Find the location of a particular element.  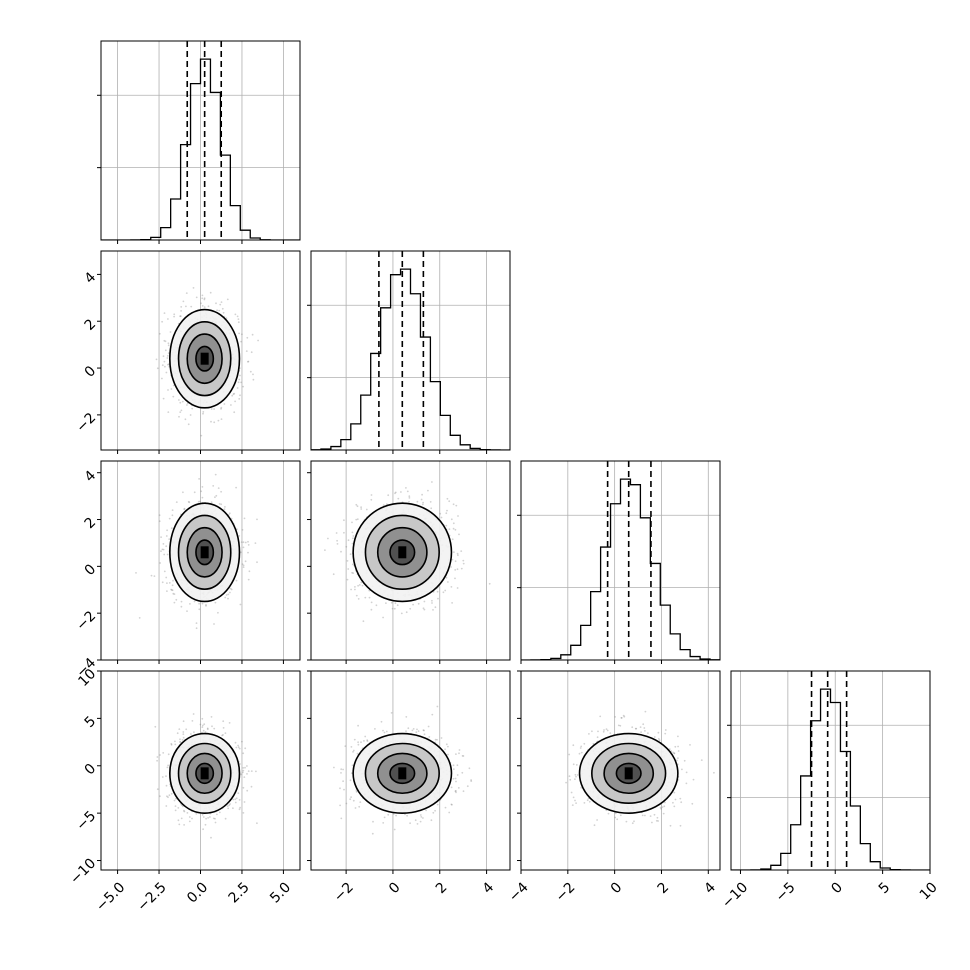

panel-frame is located at coordinates (410, 560).